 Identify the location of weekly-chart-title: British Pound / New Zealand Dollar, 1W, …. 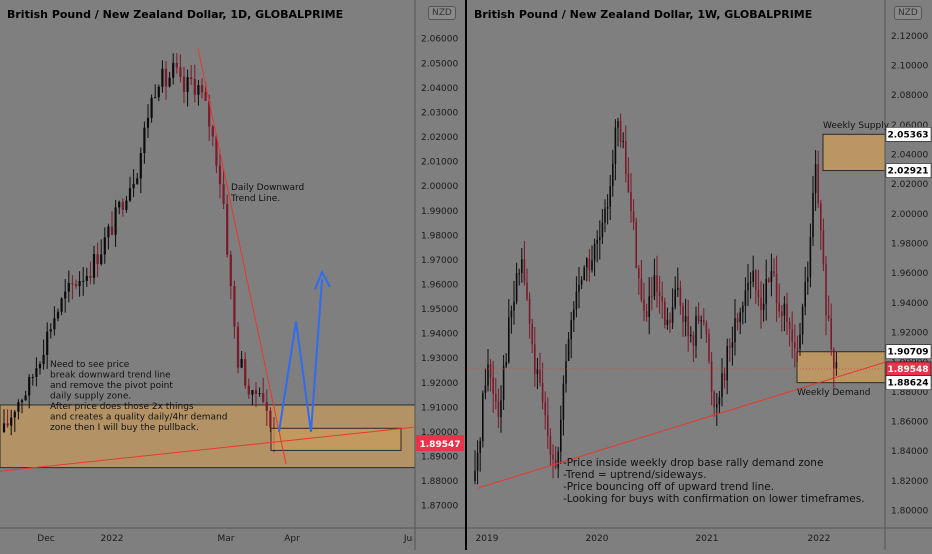
(643, 14).